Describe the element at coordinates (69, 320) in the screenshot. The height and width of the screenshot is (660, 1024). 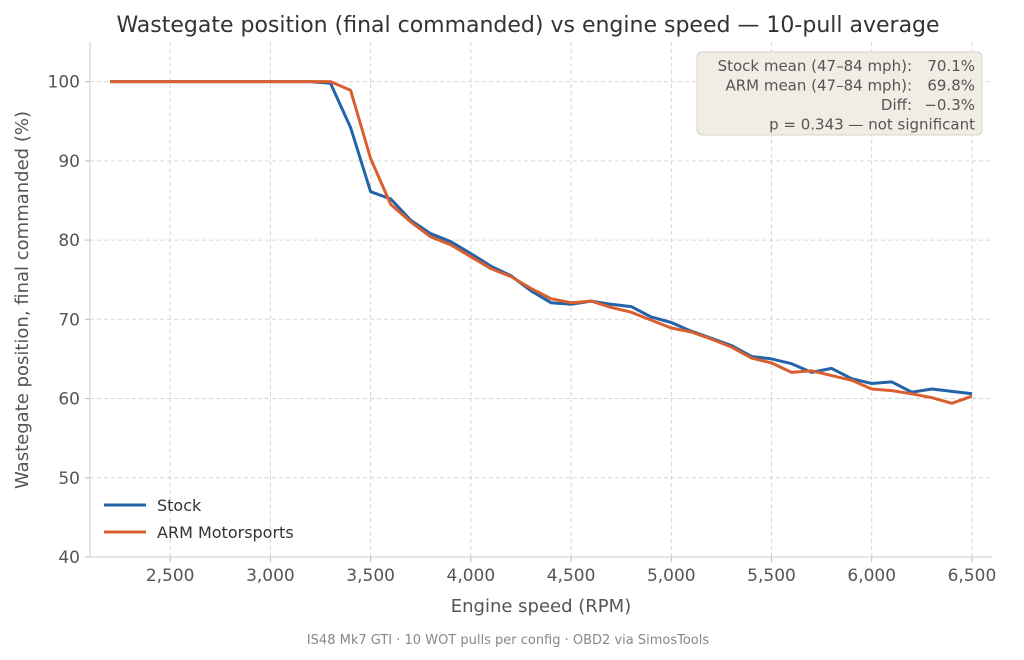
I see `y-tick-label: 70` at that location.